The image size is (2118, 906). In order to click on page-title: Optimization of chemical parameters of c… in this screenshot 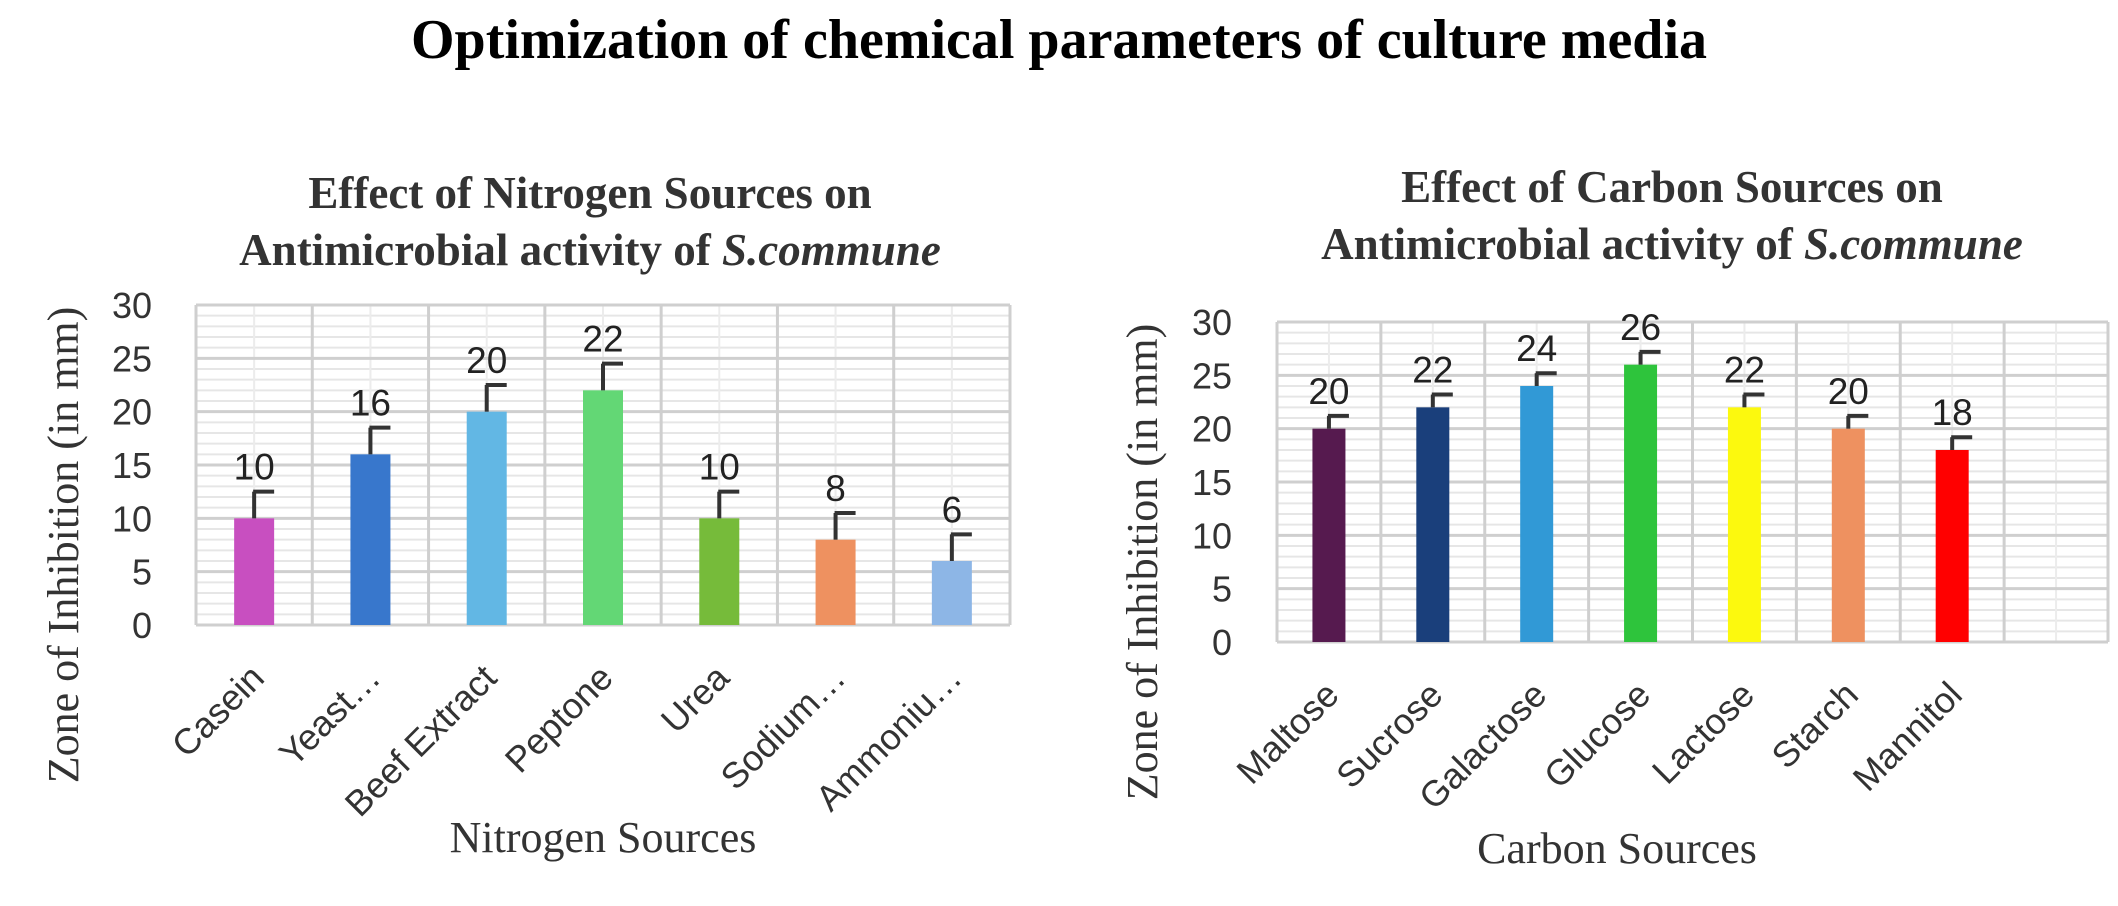, I will do `click(1058, 40)`.